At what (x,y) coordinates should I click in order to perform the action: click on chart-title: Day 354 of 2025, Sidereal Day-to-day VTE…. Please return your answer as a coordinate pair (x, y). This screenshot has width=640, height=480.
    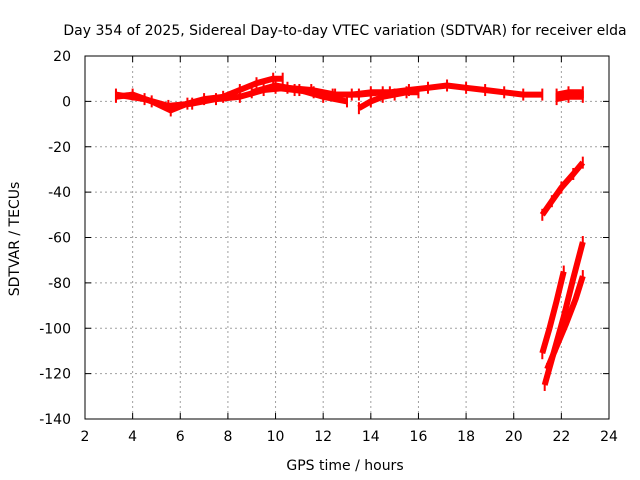
    Looking at the image, I should click on (344, 31).